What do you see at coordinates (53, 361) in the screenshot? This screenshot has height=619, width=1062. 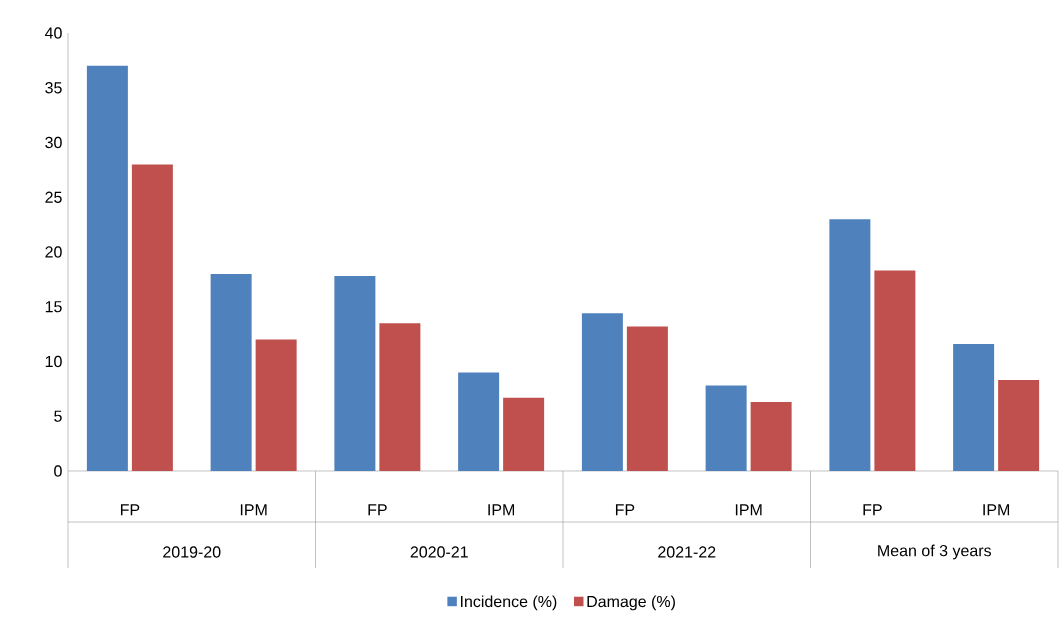 I see `y-tick-label: 10` at bounding box center [53, 361].